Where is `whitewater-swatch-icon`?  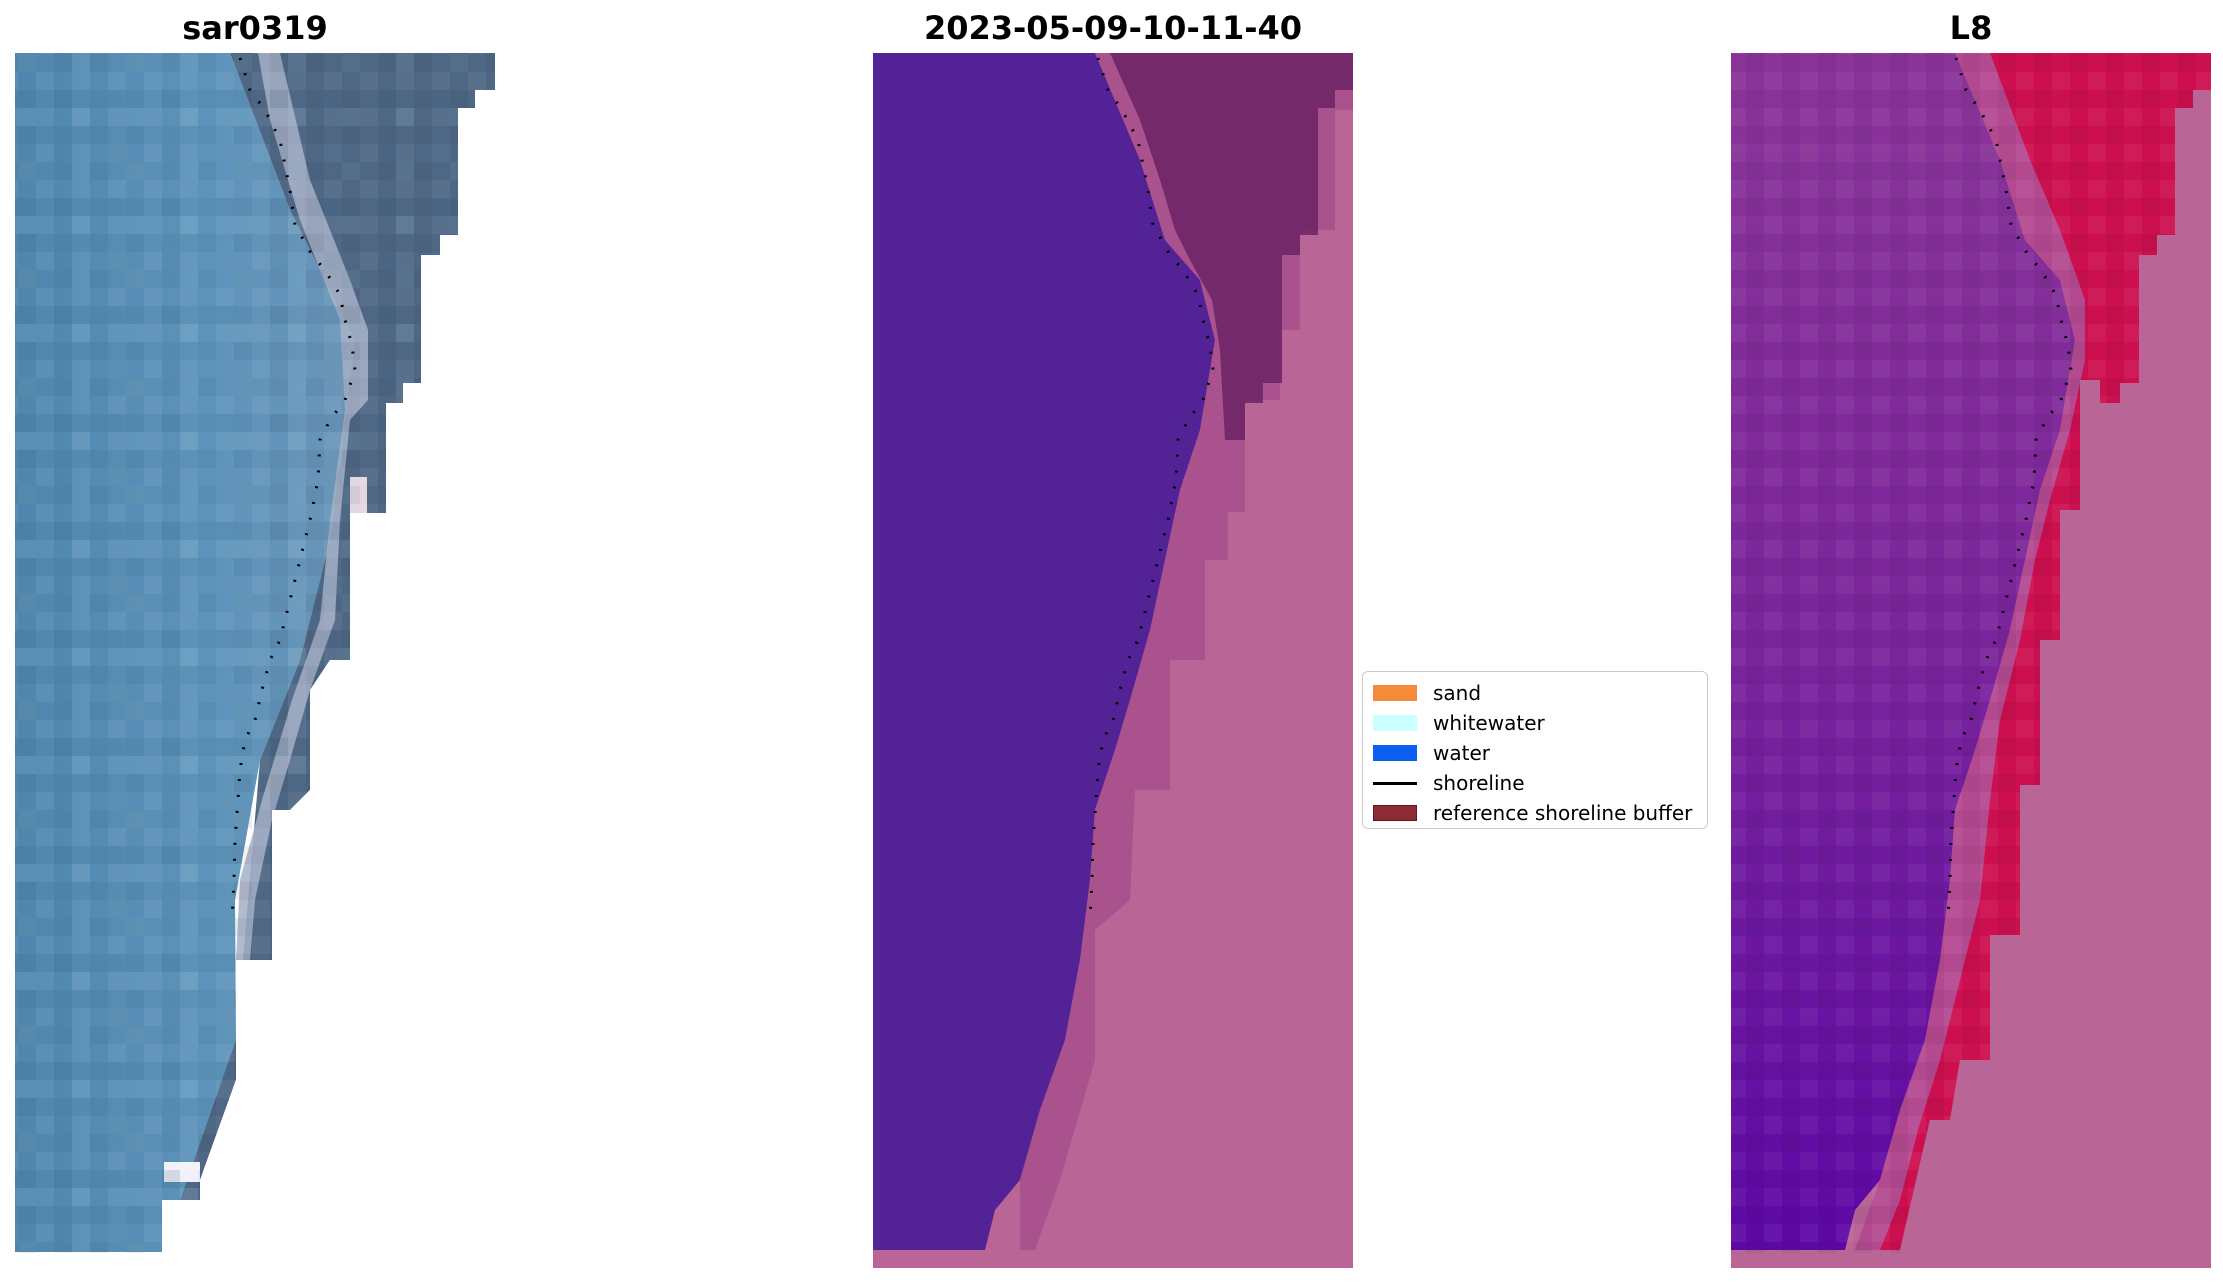
whitewater-swatch-icon is located at coordinates (1395, 723).